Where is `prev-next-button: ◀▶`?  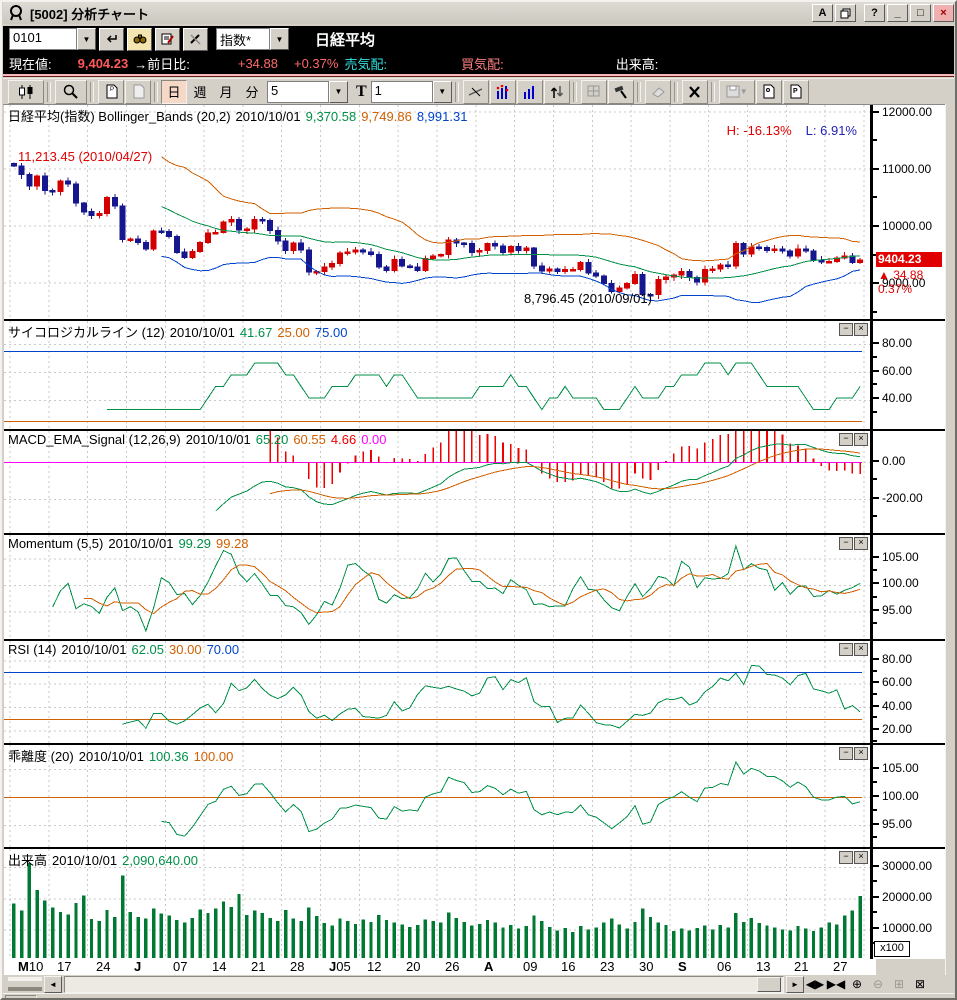 prev-next-button: ◀▶ is located at coordinates (815, 984).